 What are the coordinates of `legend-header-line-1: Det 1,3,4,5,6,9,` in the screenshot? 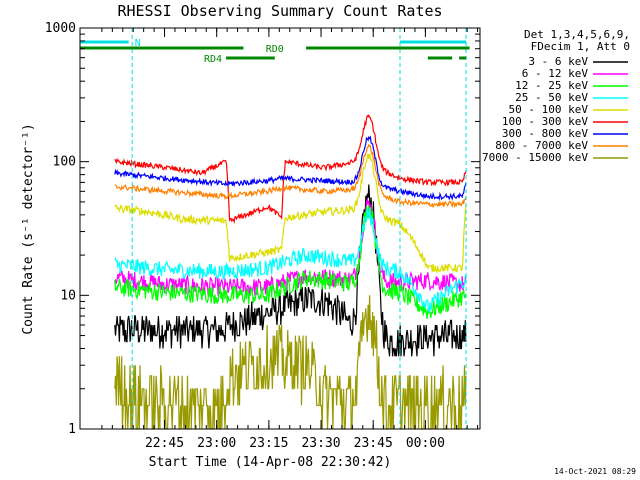 It's located at (577, 34).